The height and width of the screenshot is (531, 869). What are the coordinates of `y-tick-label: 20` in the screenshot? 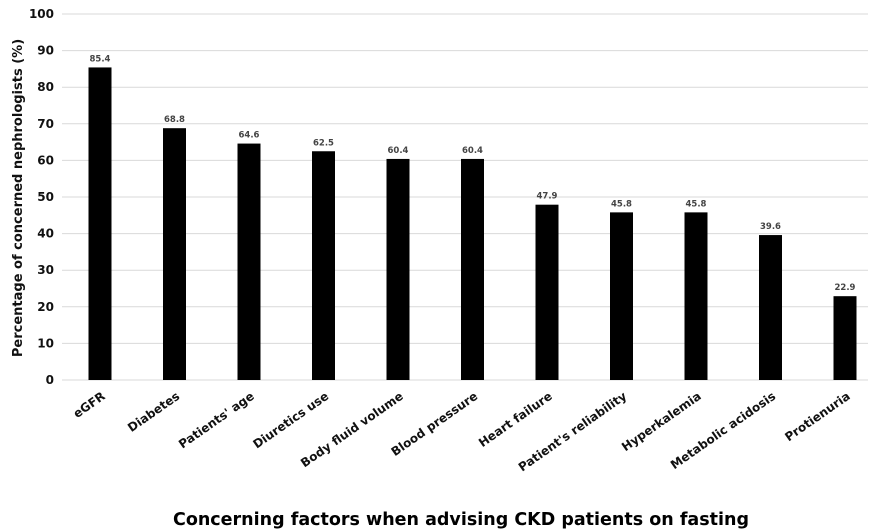 It's located at (45, 307).